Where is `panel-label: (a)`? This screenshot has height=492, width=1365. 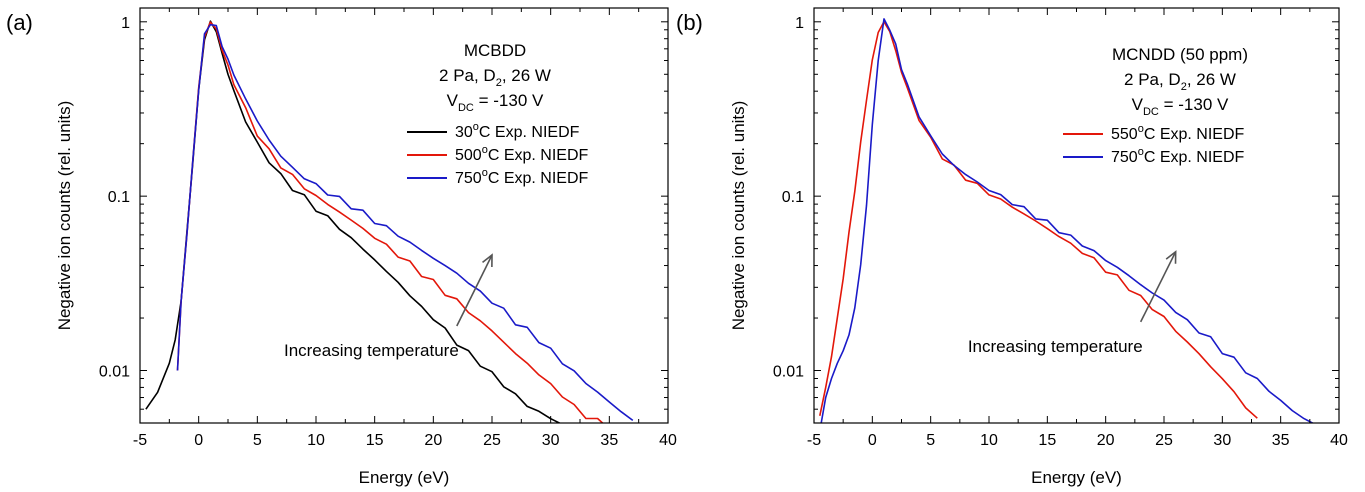 panel-label: (a) is located at coordinates (19, 22).